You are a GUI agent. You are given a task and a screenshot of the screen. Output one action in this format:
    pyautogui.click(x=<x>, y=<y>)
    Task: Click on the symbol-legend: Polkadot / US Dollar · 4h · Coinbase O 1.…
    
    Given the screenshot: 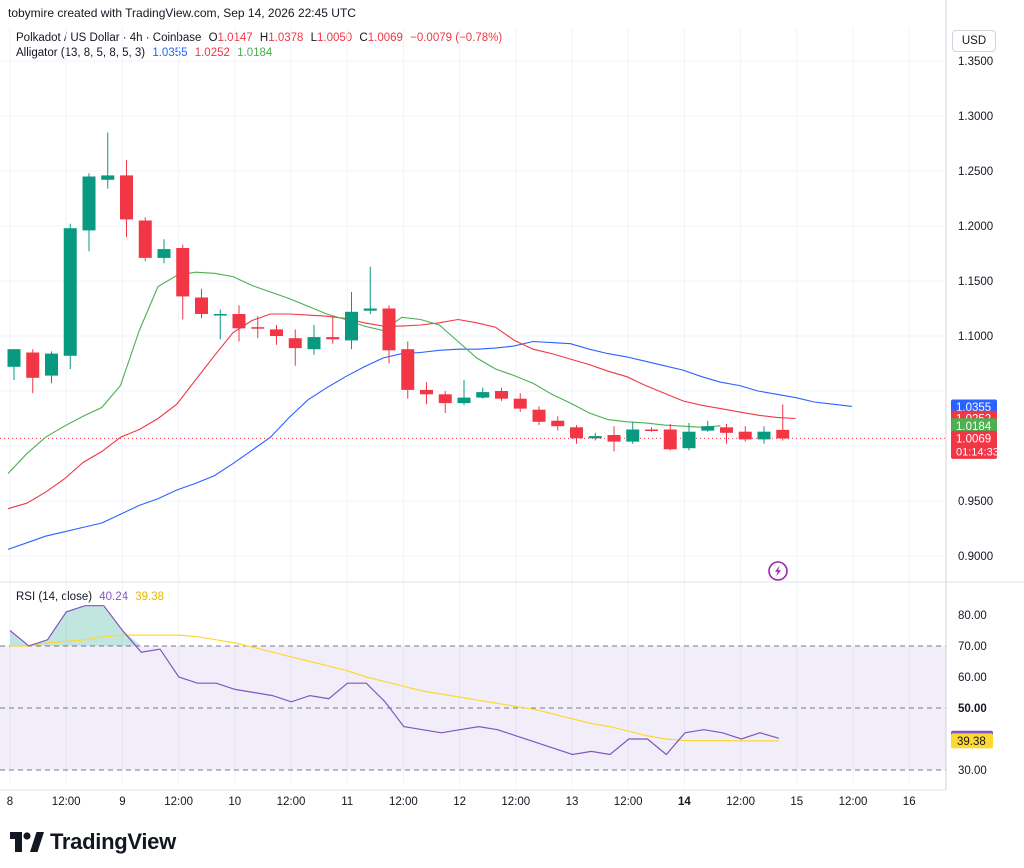 What is the action you would take?
    pyautogui.click(x=259, y=38)
    